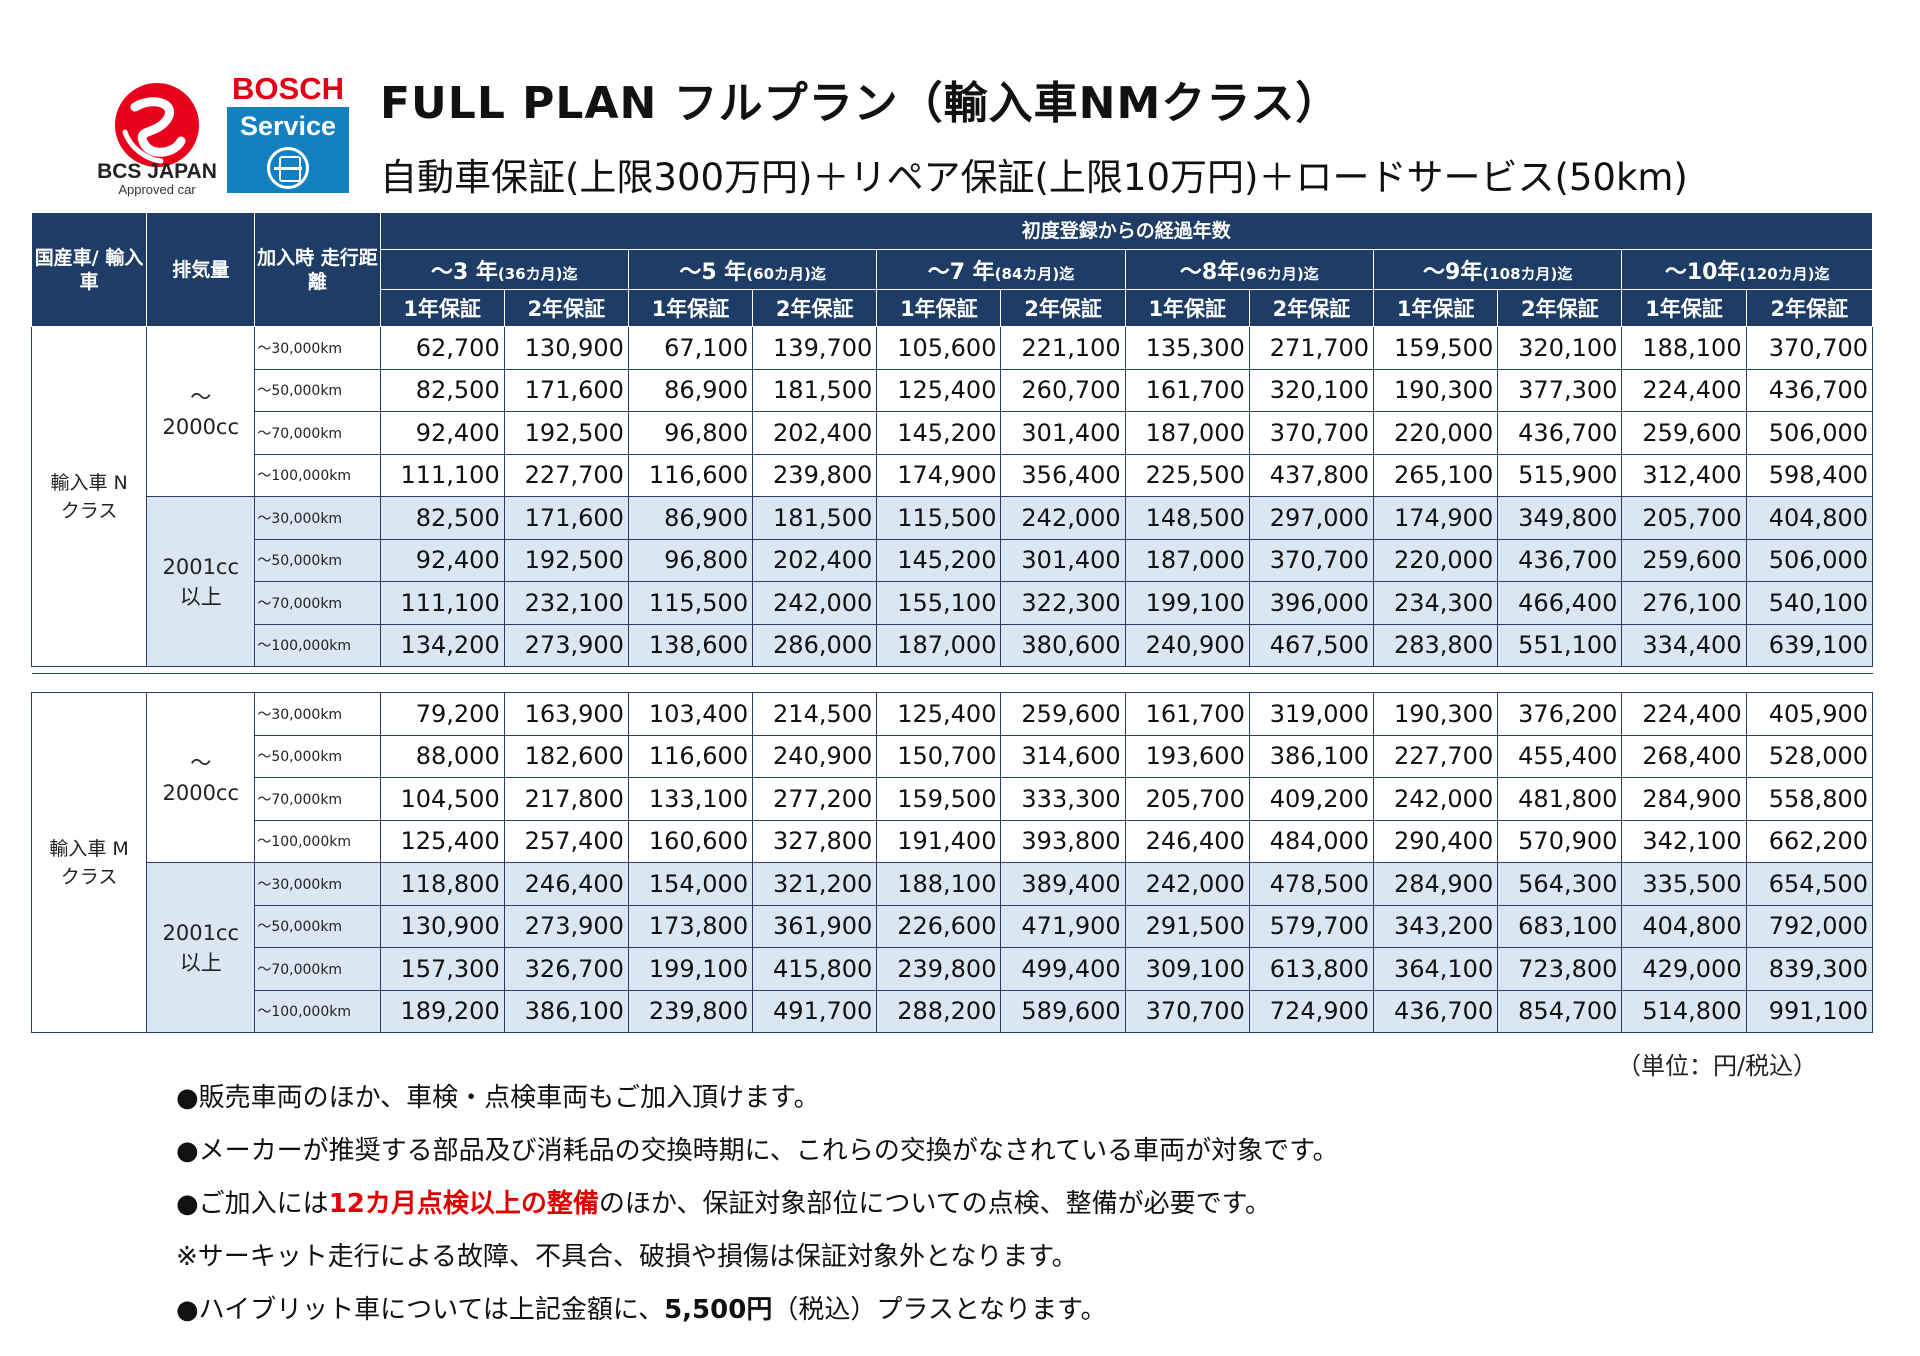 The width and height of the screenshot is (1920, 1356). Describe the element at coordinates (1809, 603) in the screenshot. I see `price-cell: 540,100` at that location.